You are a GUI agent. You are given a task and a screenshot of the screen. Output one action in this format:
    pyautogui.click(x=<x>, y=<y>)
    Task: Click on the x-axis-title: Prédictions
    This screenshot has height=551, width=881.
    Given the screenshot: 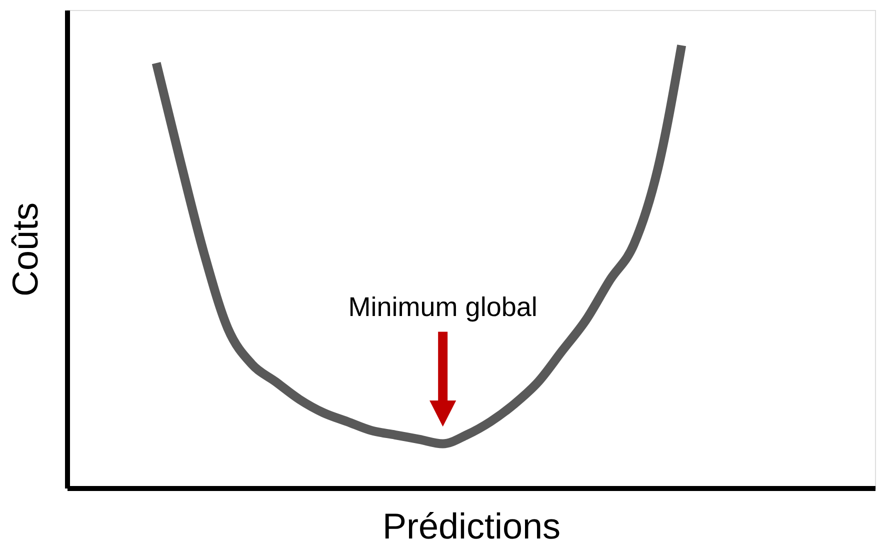 What is the action you would take?
    pyautogui.click(x=471, y=526)
    